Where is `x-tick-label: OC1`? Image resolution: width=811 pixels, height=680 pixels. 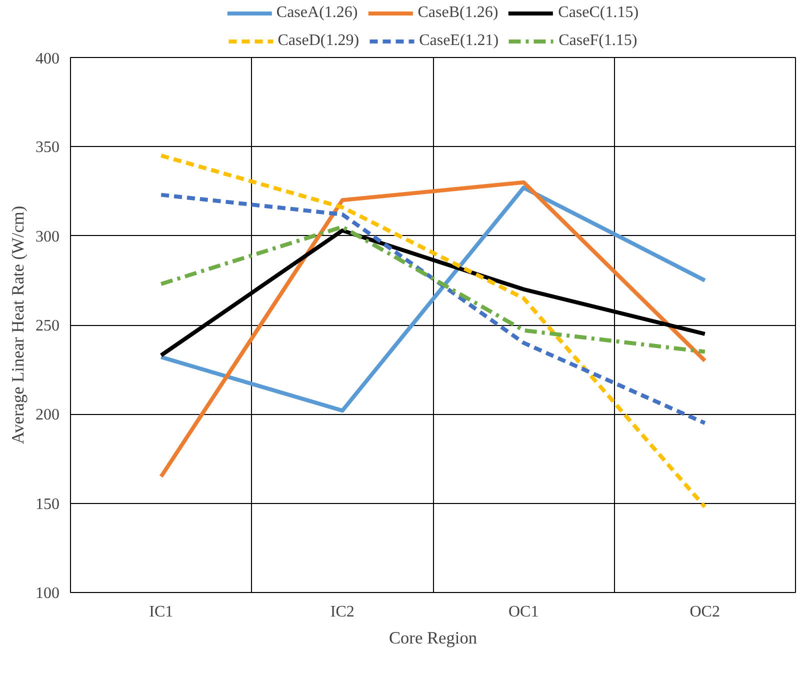
x-tick-label: OC1 is located at coordinates (523, 612).